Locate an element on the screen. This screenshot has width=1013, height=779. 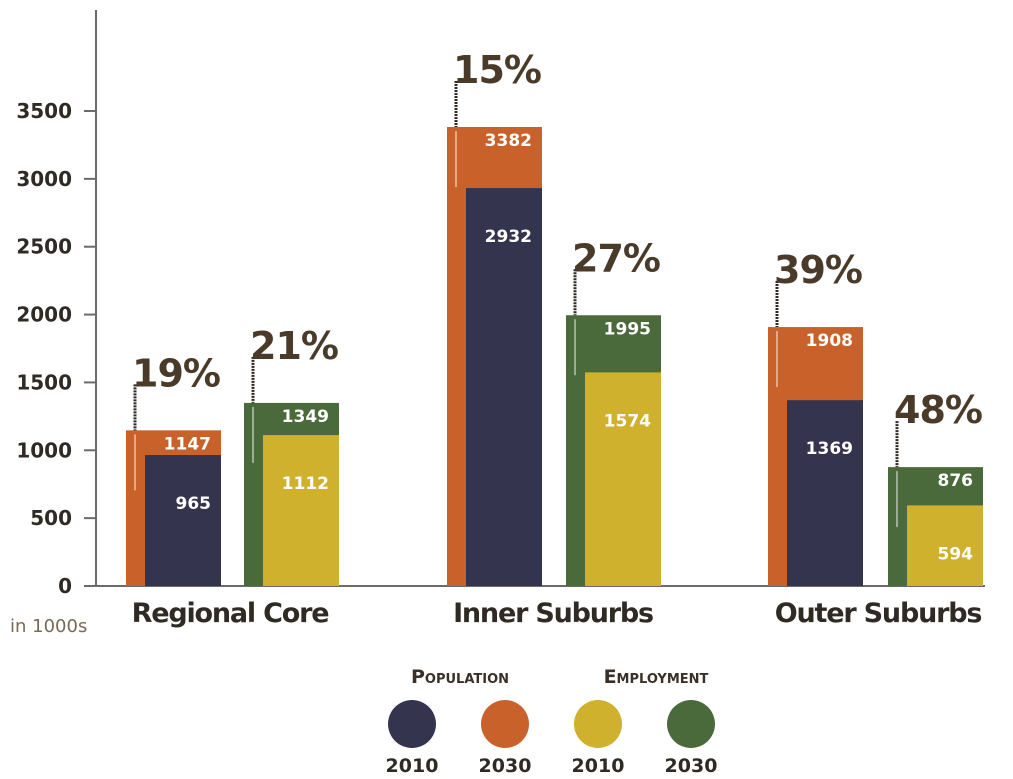
population-3-2010-bar is located at coordinates (825, 493).